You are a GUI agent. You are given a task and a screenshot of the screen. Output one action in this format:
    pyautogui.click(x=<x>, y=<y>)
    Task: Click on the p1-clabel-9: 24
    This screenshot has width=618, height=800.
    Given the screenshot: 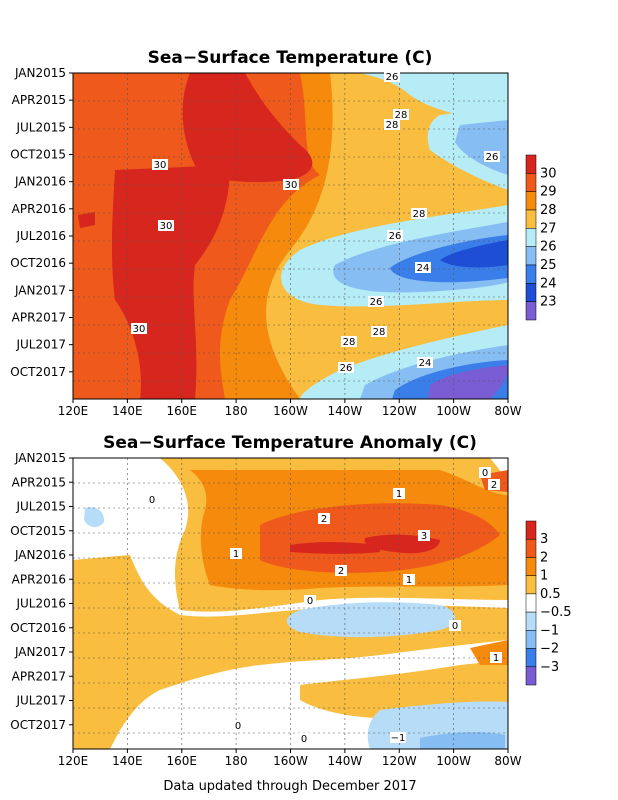 What is the action you would take?
    pyautogui.click(x=423, y=268)
    